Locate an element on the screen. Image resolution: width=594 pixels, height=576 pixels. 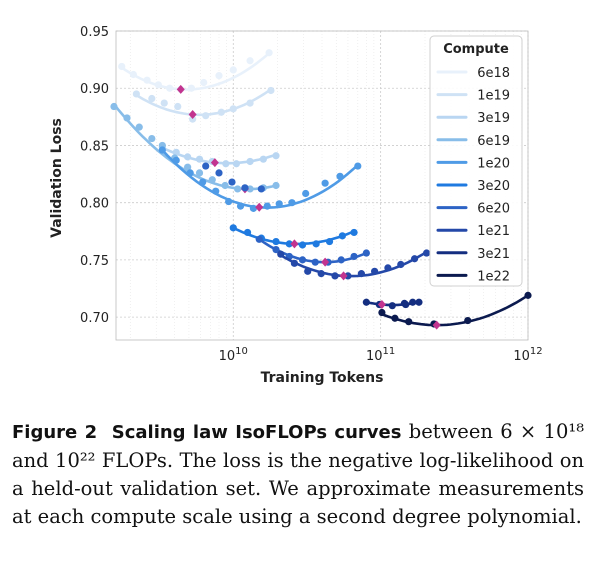
y-tick-label: 0.70 is located at coordinates (94, 318).